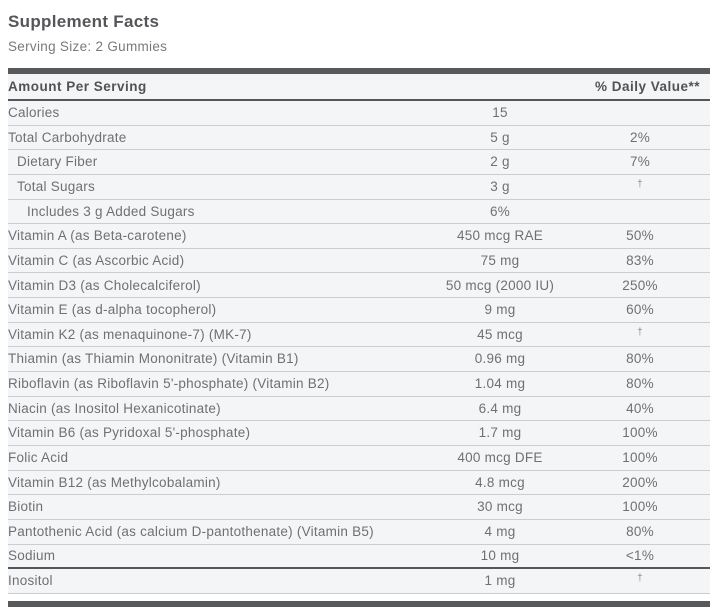 The width and height of the screenshot is (718, 608). Describe the element at coordinates (640, 408) in the screenshot. I see `row-daily-value: 40%` at that location.